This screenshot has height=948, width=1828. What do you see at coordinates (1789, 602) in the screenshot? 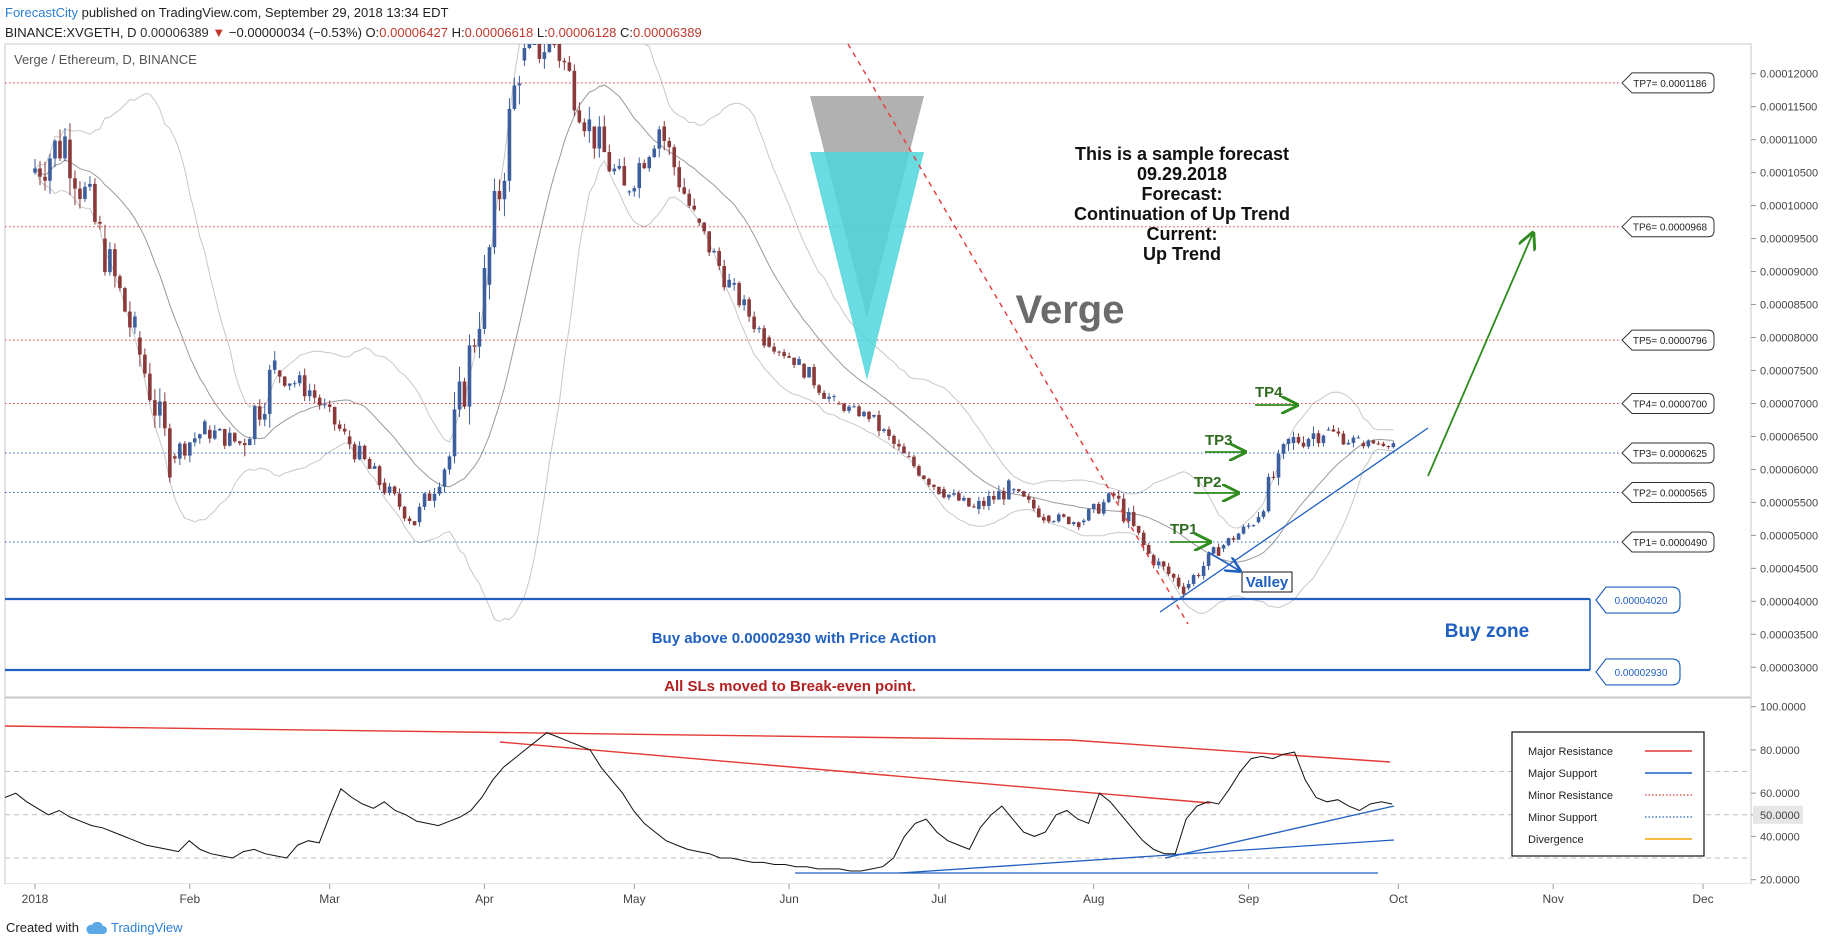
I see `price-tick-label: 0.00004000` at bounding box center [1789, 602].